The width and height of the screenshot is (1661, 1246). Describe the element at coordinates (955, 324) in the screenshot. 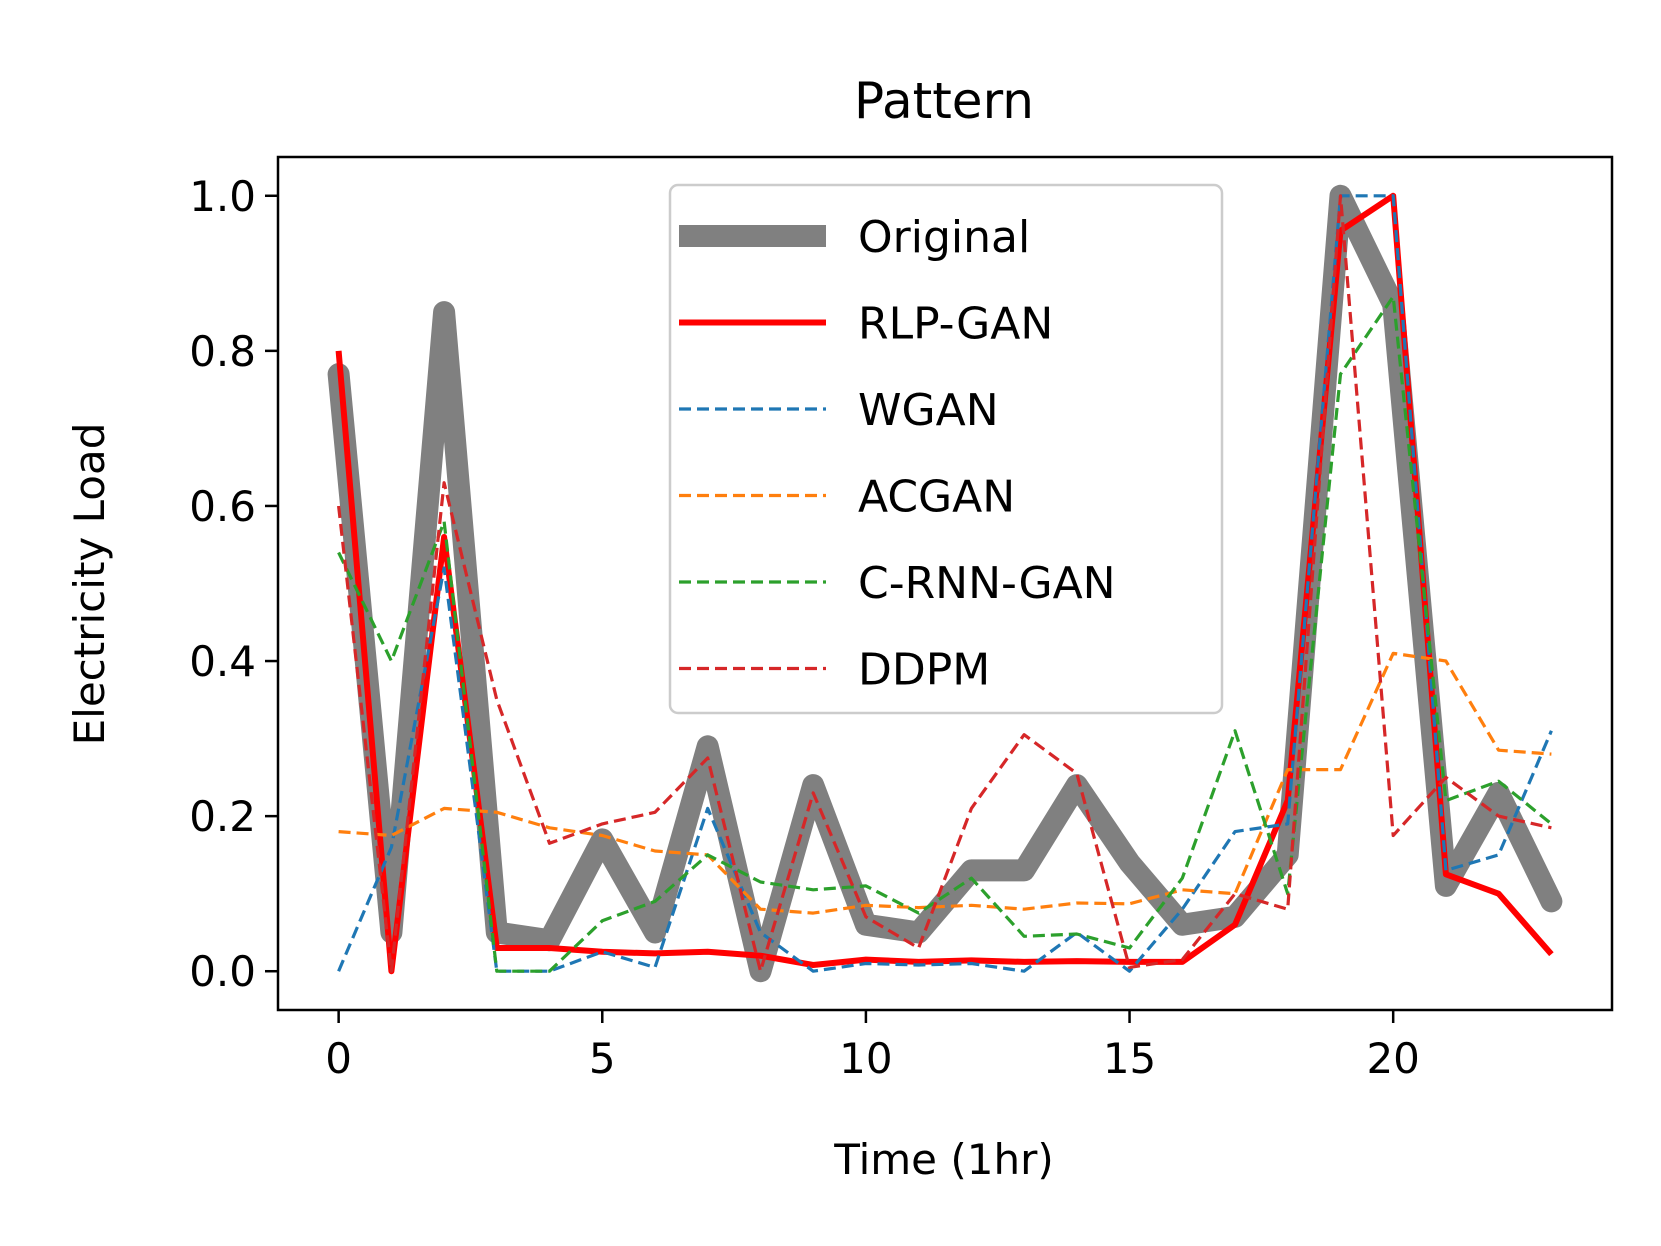

I see `legend-label-rlp-gan: RLP-GAN` at that location.